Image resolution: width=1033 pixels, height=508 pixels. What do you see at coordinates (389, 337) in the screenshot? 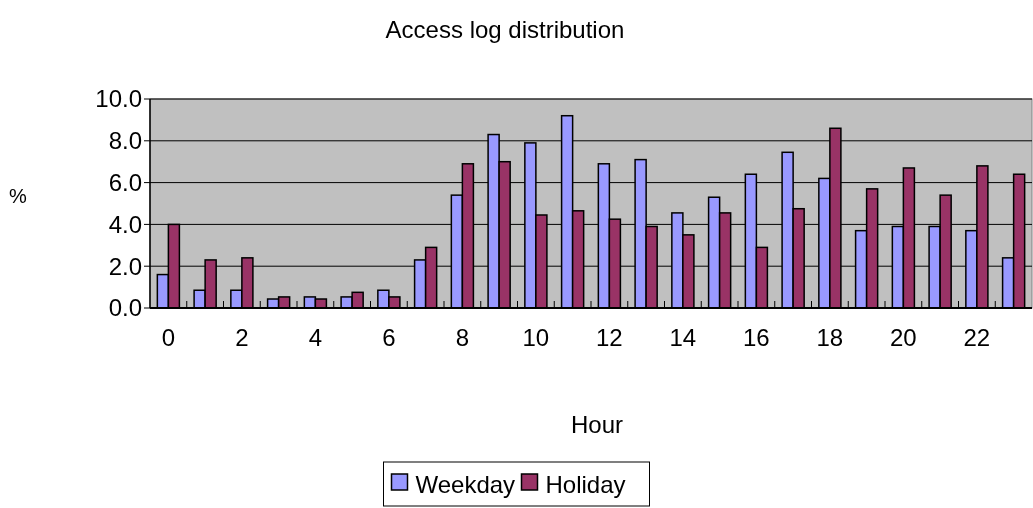
I see `x-tick-label: 6` at bounding box center [389, 337].